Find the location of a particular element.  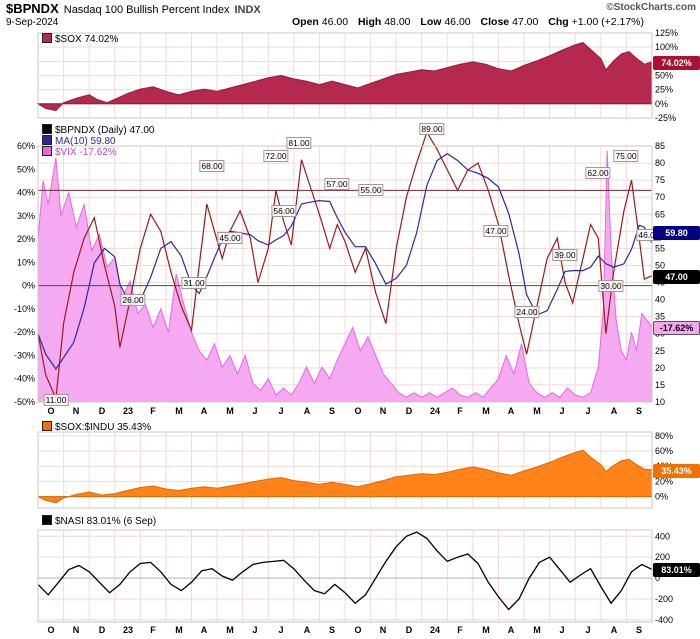

main-right-axis-label: 55 is located at coordinates (660, 248).